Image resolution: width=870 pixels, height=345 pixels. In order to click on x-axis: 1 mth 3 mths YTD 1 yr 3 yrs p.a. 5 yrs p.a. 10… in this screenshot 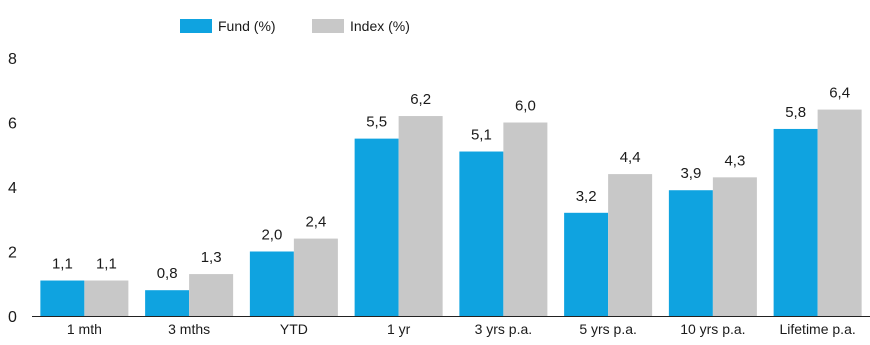, I will do `click(451, 326)`.